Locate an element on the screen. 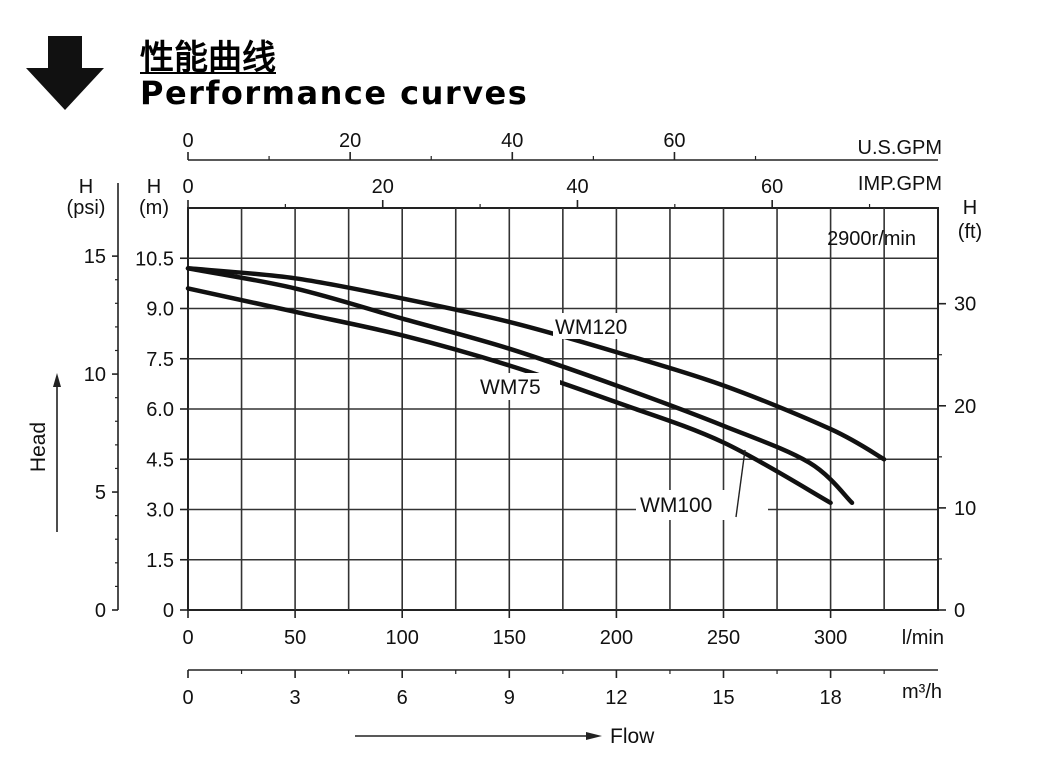 This screenshot has width=1053, height=762. y-axis-unit-label: (m) is located at coordinates (154, 208).